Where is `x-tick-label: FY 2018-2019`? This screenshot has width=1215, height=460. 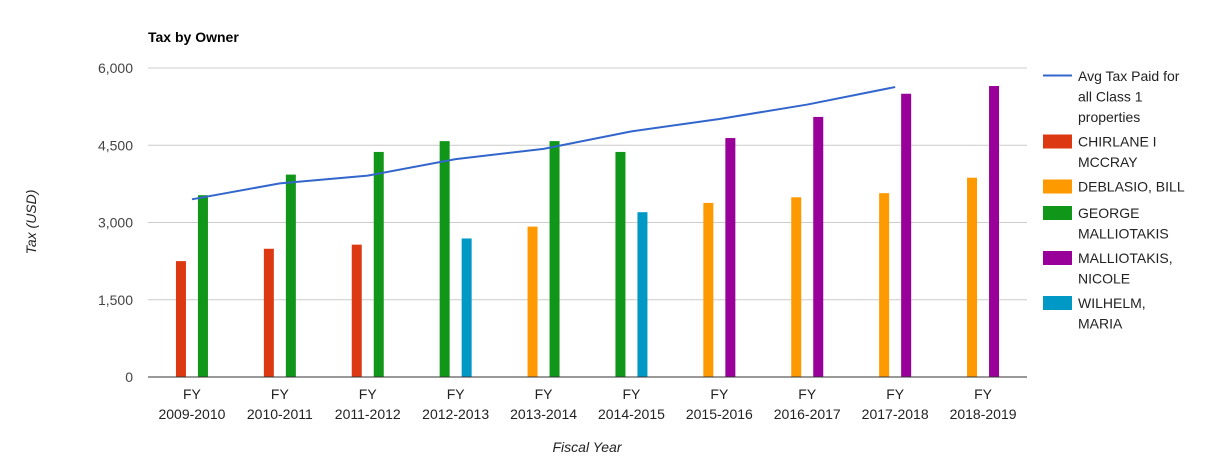 x-tick-label: FY 2018-2019 is located at coordinates (983, 404).